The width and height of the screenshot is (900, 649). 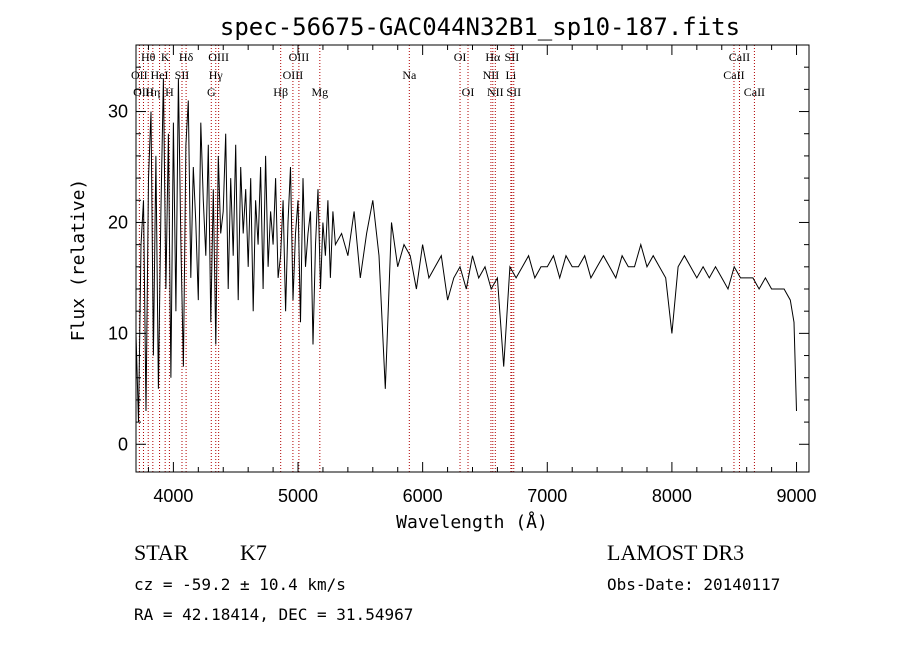 What do you see at coordinates (165, 57) in the screenshot?
I see `line-marker-label: K` at bounding box center [165, 57].